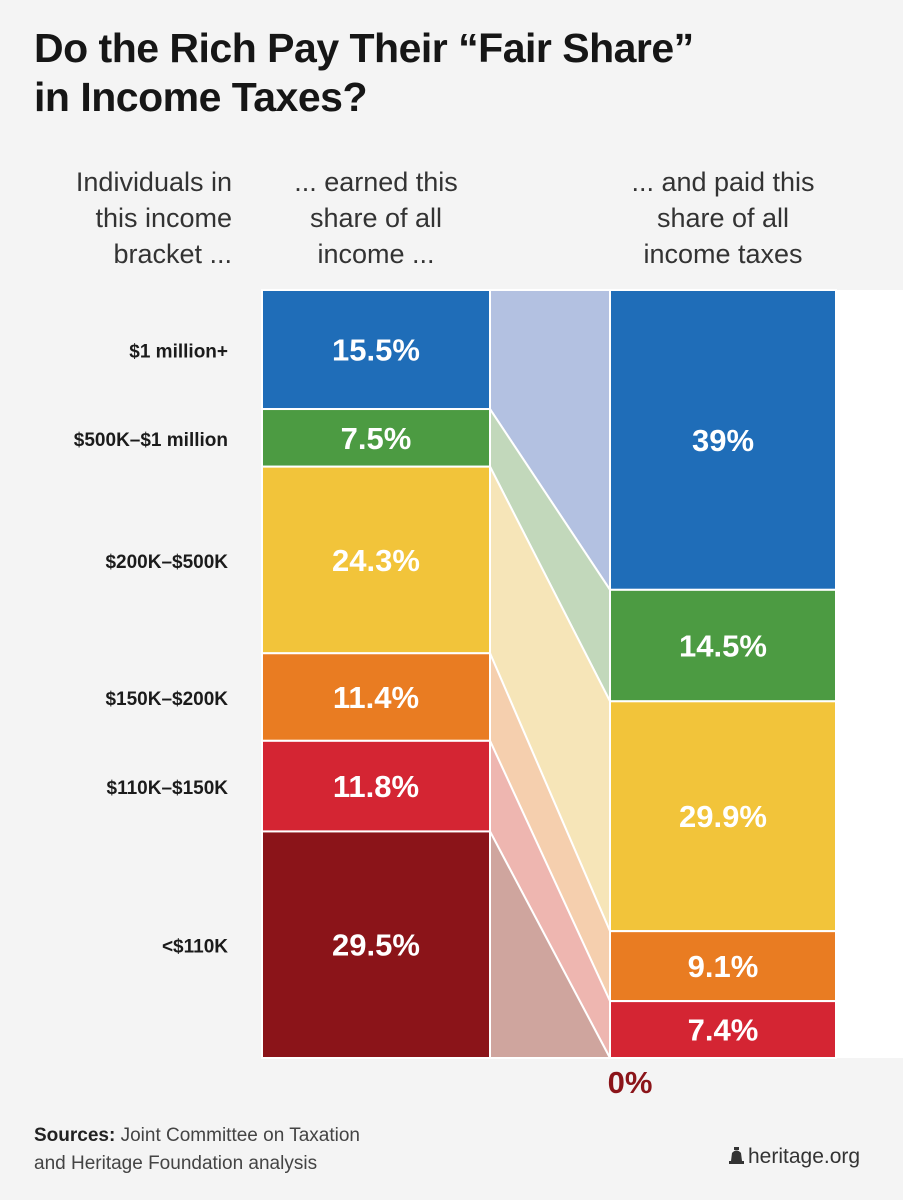 The width and height of the screenshot is (903, 1200). What do you see at coordinates (166, 699) in the screenshot?
I see `bracket-label-3: $150K–$200K` at bounding box center [166, 699].